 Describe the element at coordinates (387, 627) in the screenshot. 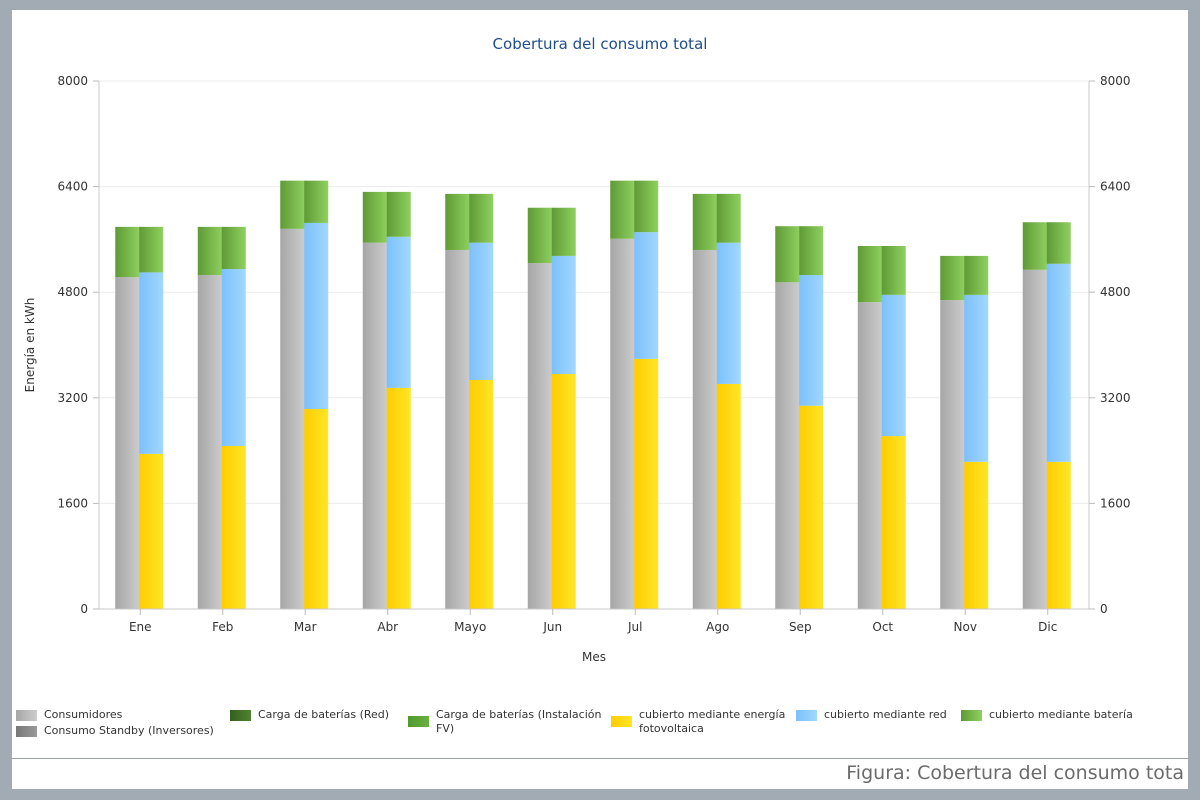

I see `x-tick-label: Abr` at that location.